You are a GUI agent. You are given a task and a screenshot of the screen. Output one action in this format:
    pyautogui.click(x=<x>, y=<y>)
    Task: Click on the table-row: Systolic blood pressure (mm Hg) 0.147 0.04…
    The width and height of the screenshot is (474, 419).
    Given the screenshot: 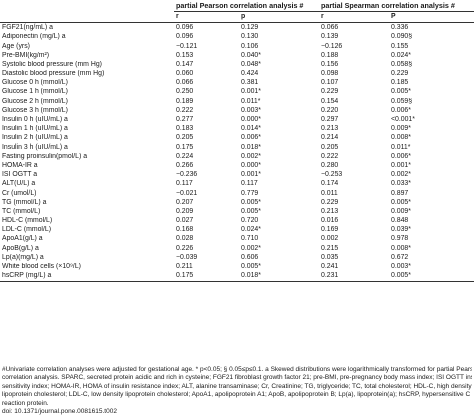 What is the action you would take?
    pyautogui.click(x=237, y=65)
    